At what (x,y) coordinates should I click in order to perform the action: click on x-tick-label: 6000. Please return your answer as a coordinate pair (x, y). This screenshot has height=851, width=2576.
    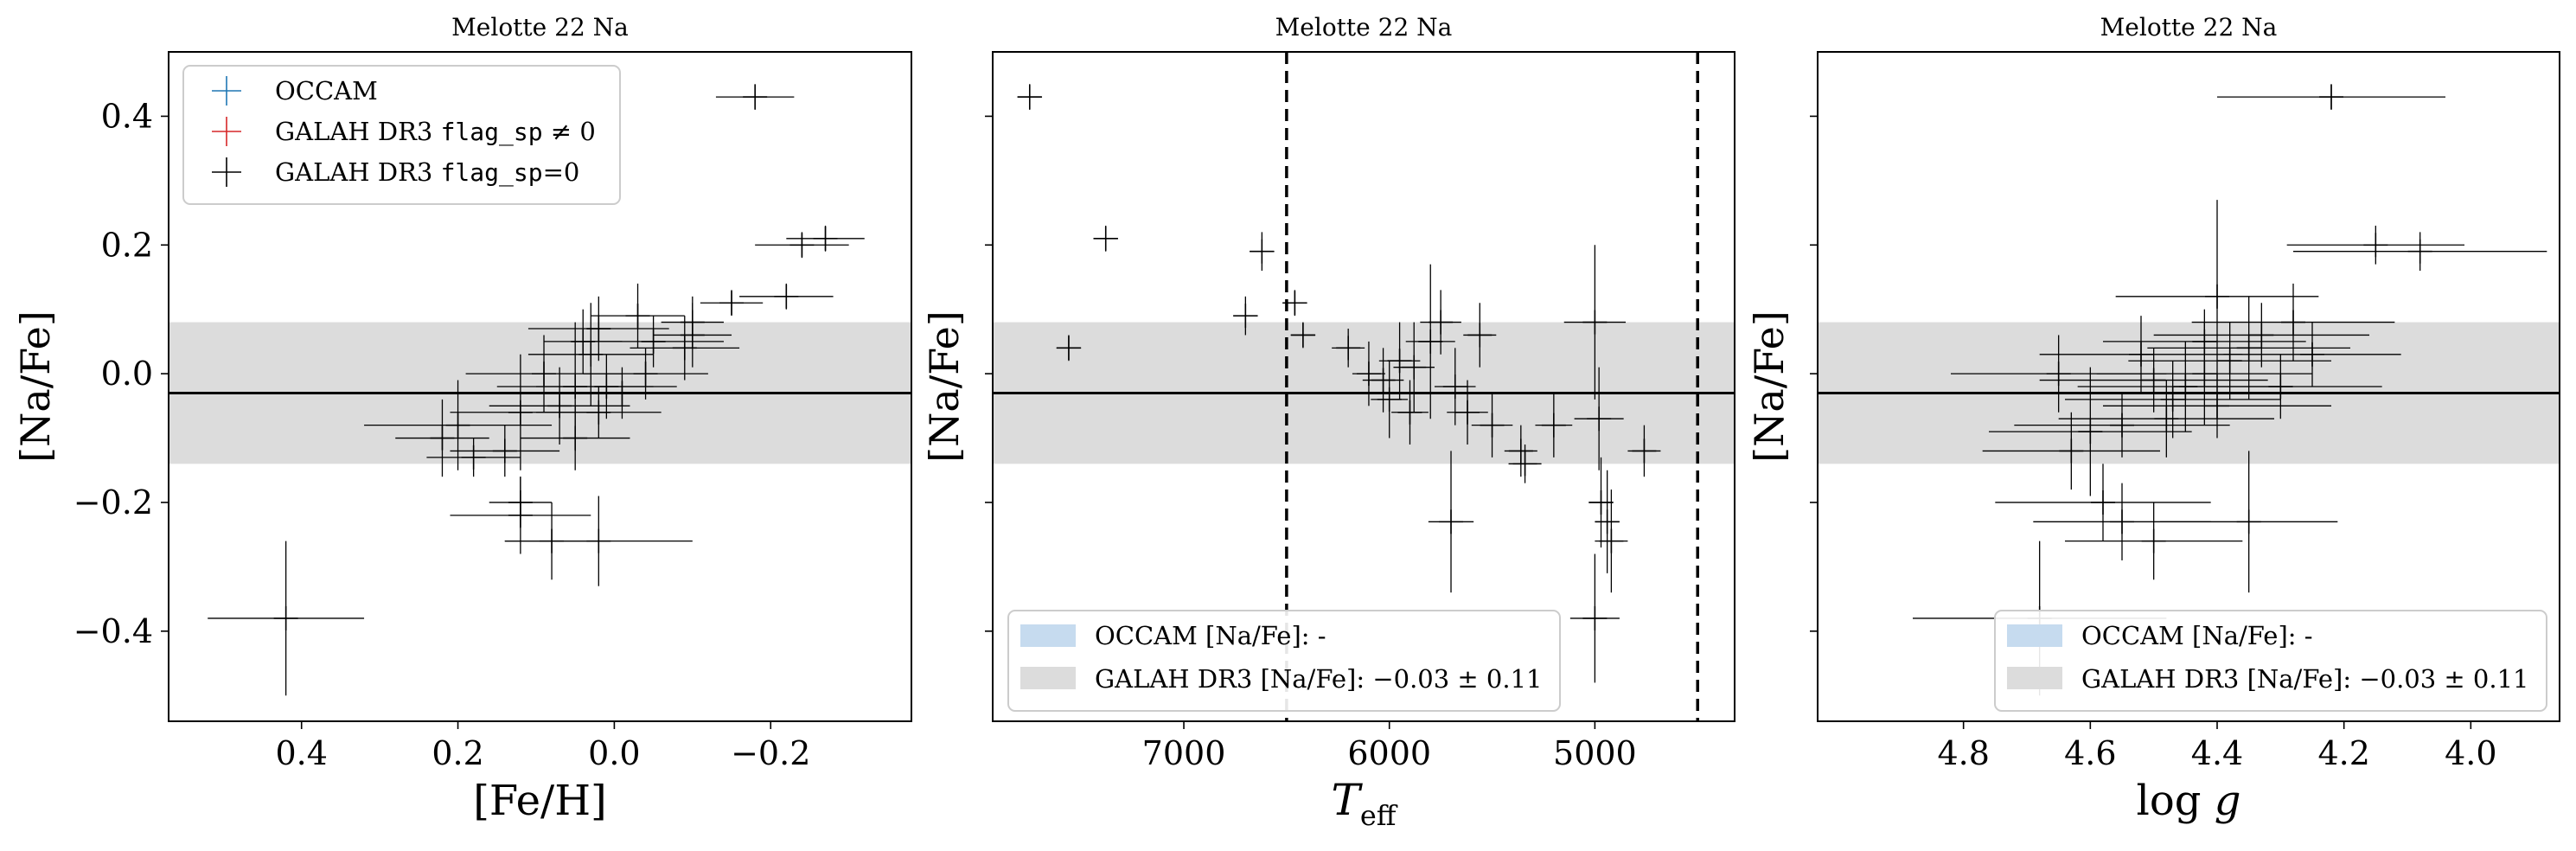
    Looking at the image, I should click on (1389, 753).